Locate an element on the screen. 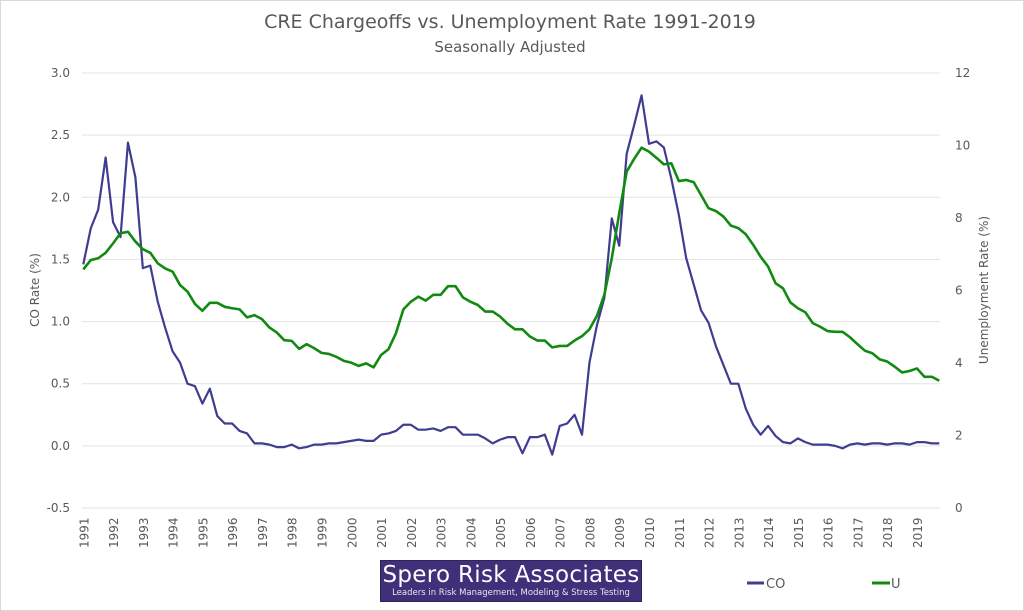 This screenshot has height=611, width=1024. x-tick-label: 2010 is located at coordinates (650, 532).